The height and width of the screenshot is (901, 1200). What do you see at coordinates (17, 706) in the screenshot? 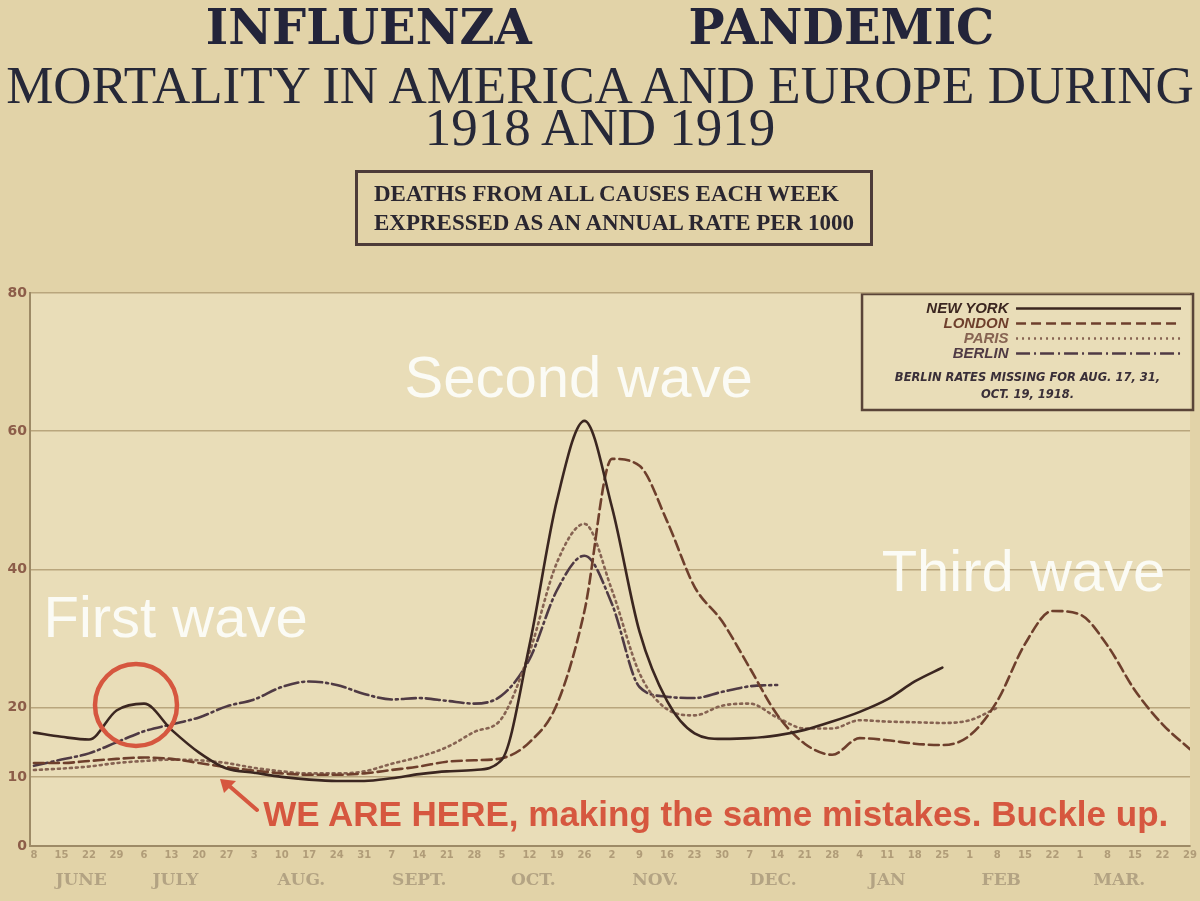
I see `y-tick-label: 20` at bounding box center [17, 706].